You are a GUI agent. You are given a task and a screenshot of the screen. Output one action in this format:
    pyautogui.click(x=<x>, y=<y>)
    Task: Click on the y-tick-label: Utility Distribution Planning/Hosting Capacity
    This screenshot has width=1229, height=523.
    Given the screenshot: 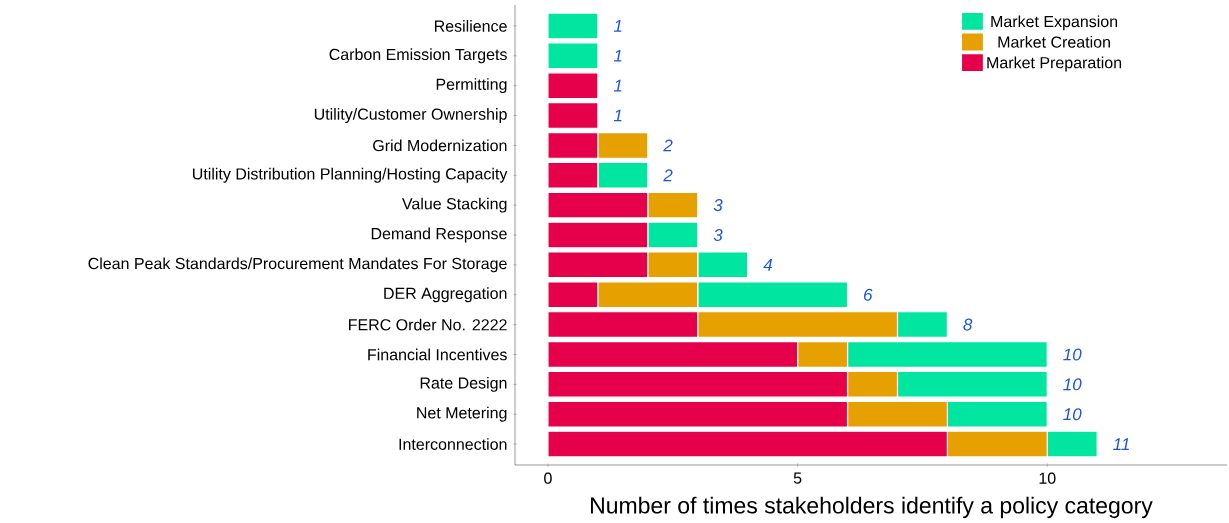 What is the action you would take?
    pyautogui.click(x=350, y=175)
    